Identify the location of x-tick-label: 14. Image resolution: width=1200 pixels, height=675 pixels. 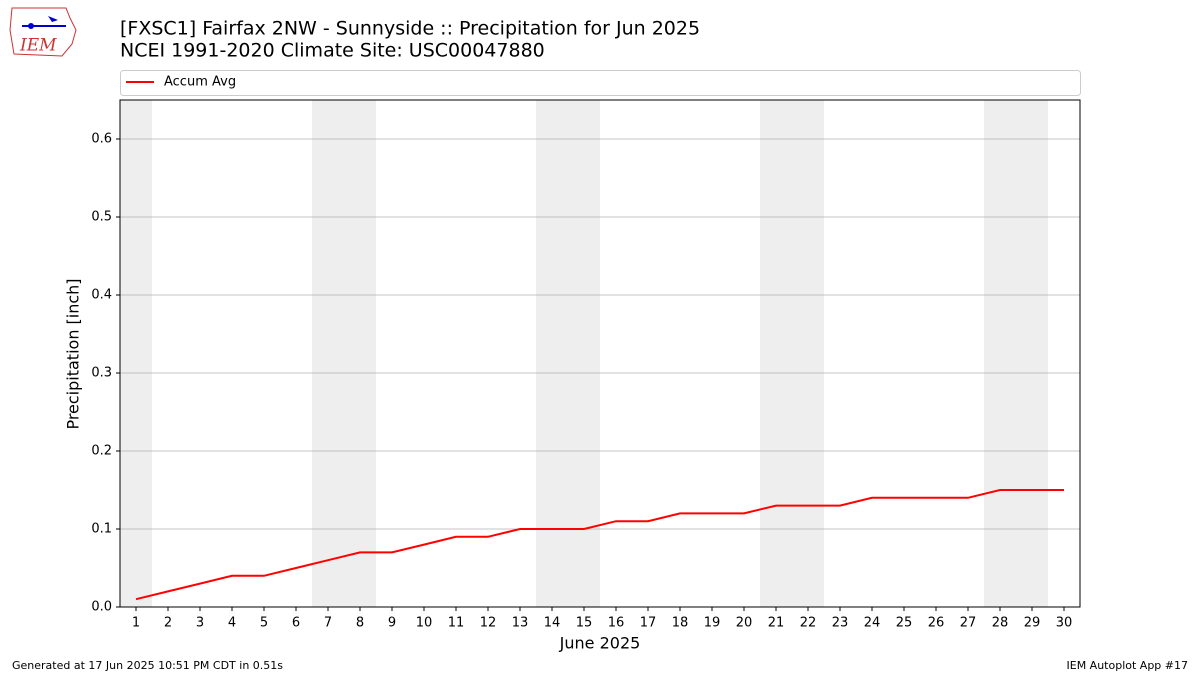
(552, 623).